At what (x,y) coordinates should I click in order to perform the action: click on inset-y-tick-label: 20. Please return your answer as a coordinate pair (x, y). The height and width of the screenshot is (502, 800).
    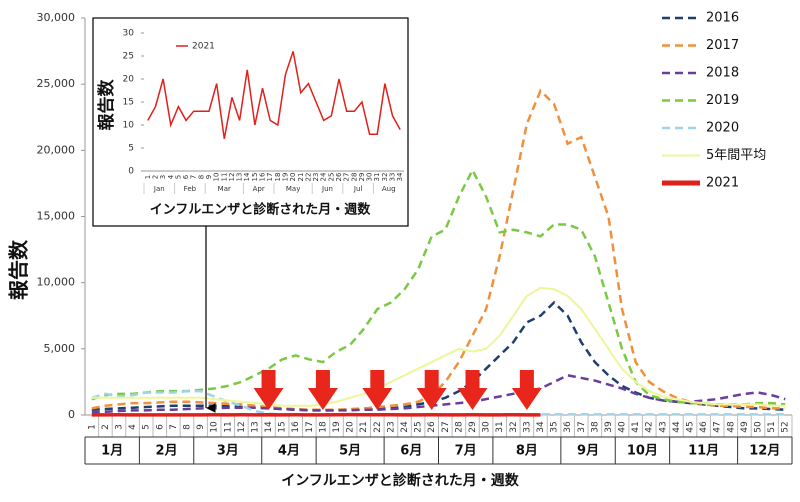
    Looking at the image, I should click on (129, 80).